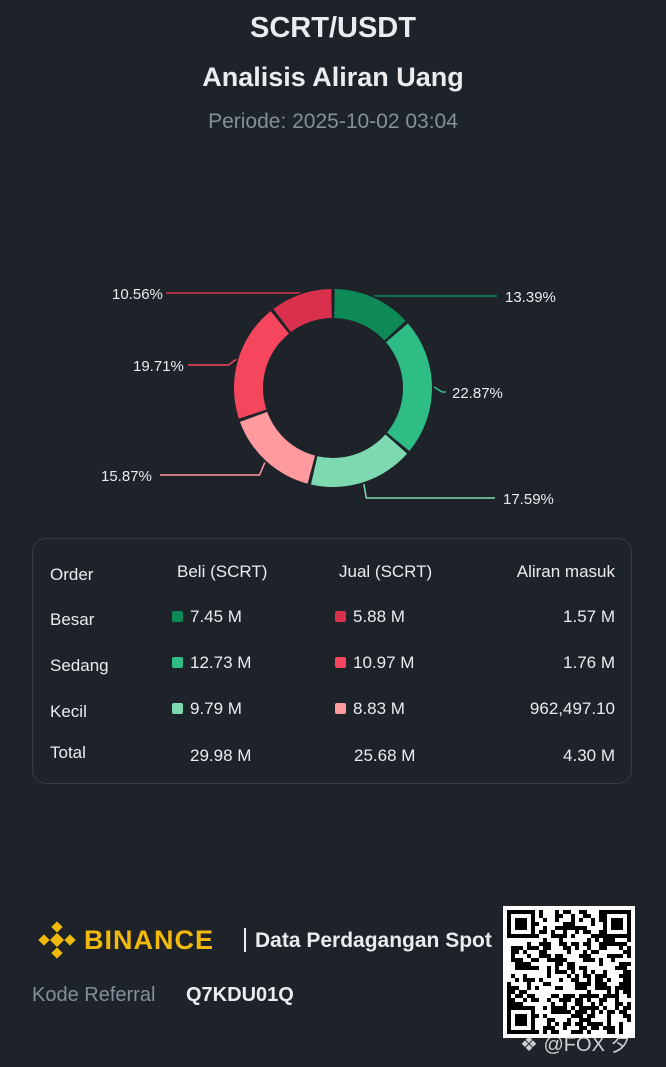 Image resolution: width=666 pixels, height=1067 pixels. I want to click on footer-tagline: Data Perdagangan Spot, so click(373, 940).